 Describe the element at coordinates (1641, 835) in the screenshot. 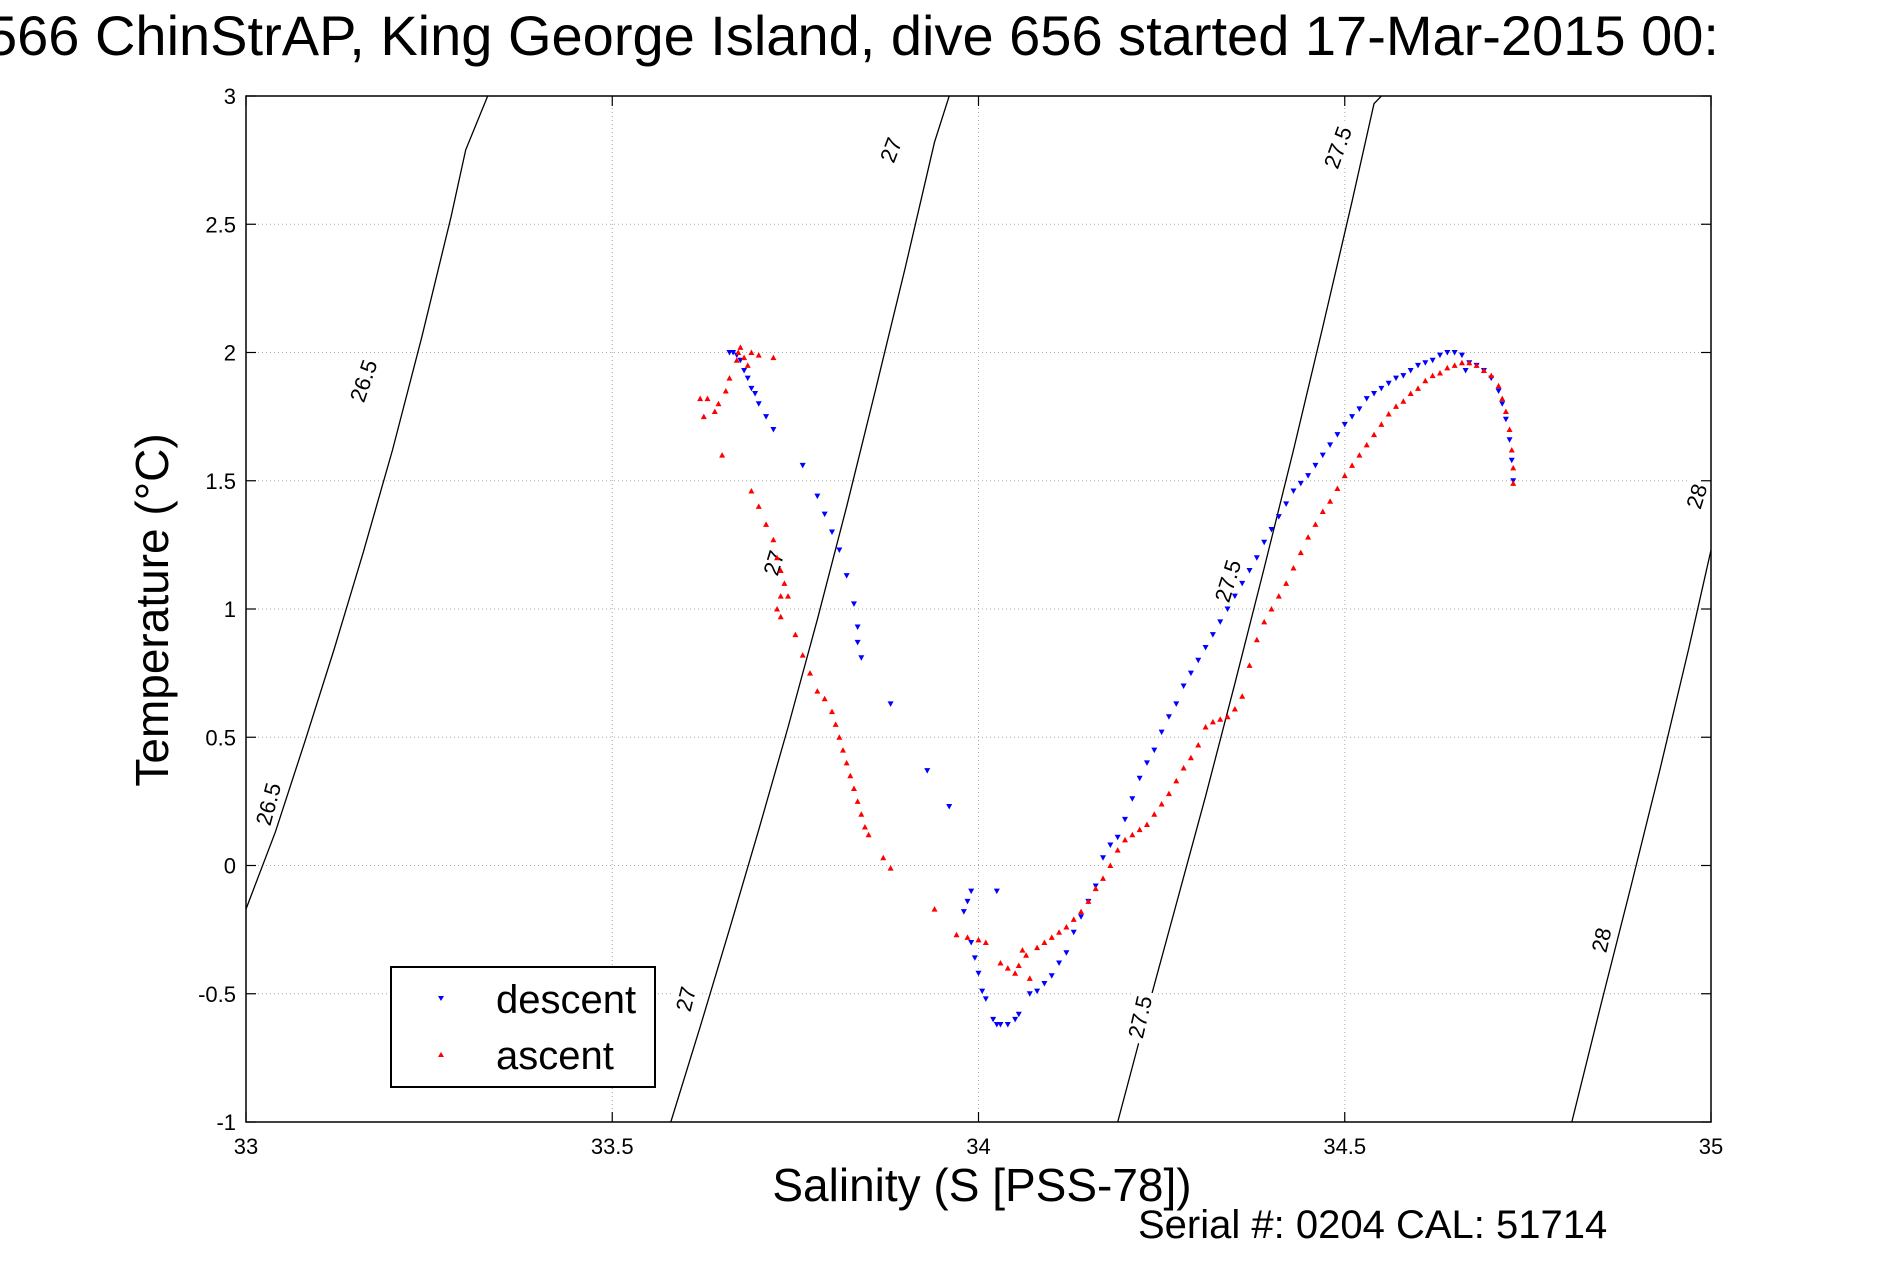

I see `density-contour-line` at that location.